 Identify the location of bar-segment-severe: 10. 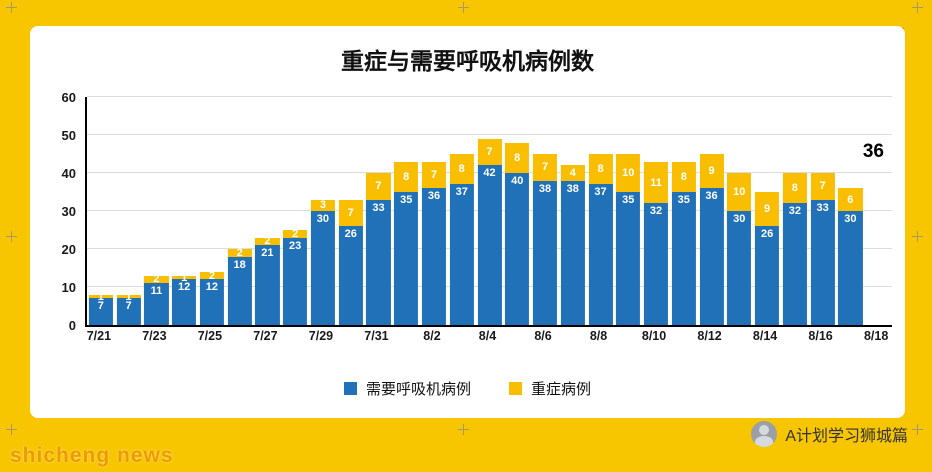
(628, 173).